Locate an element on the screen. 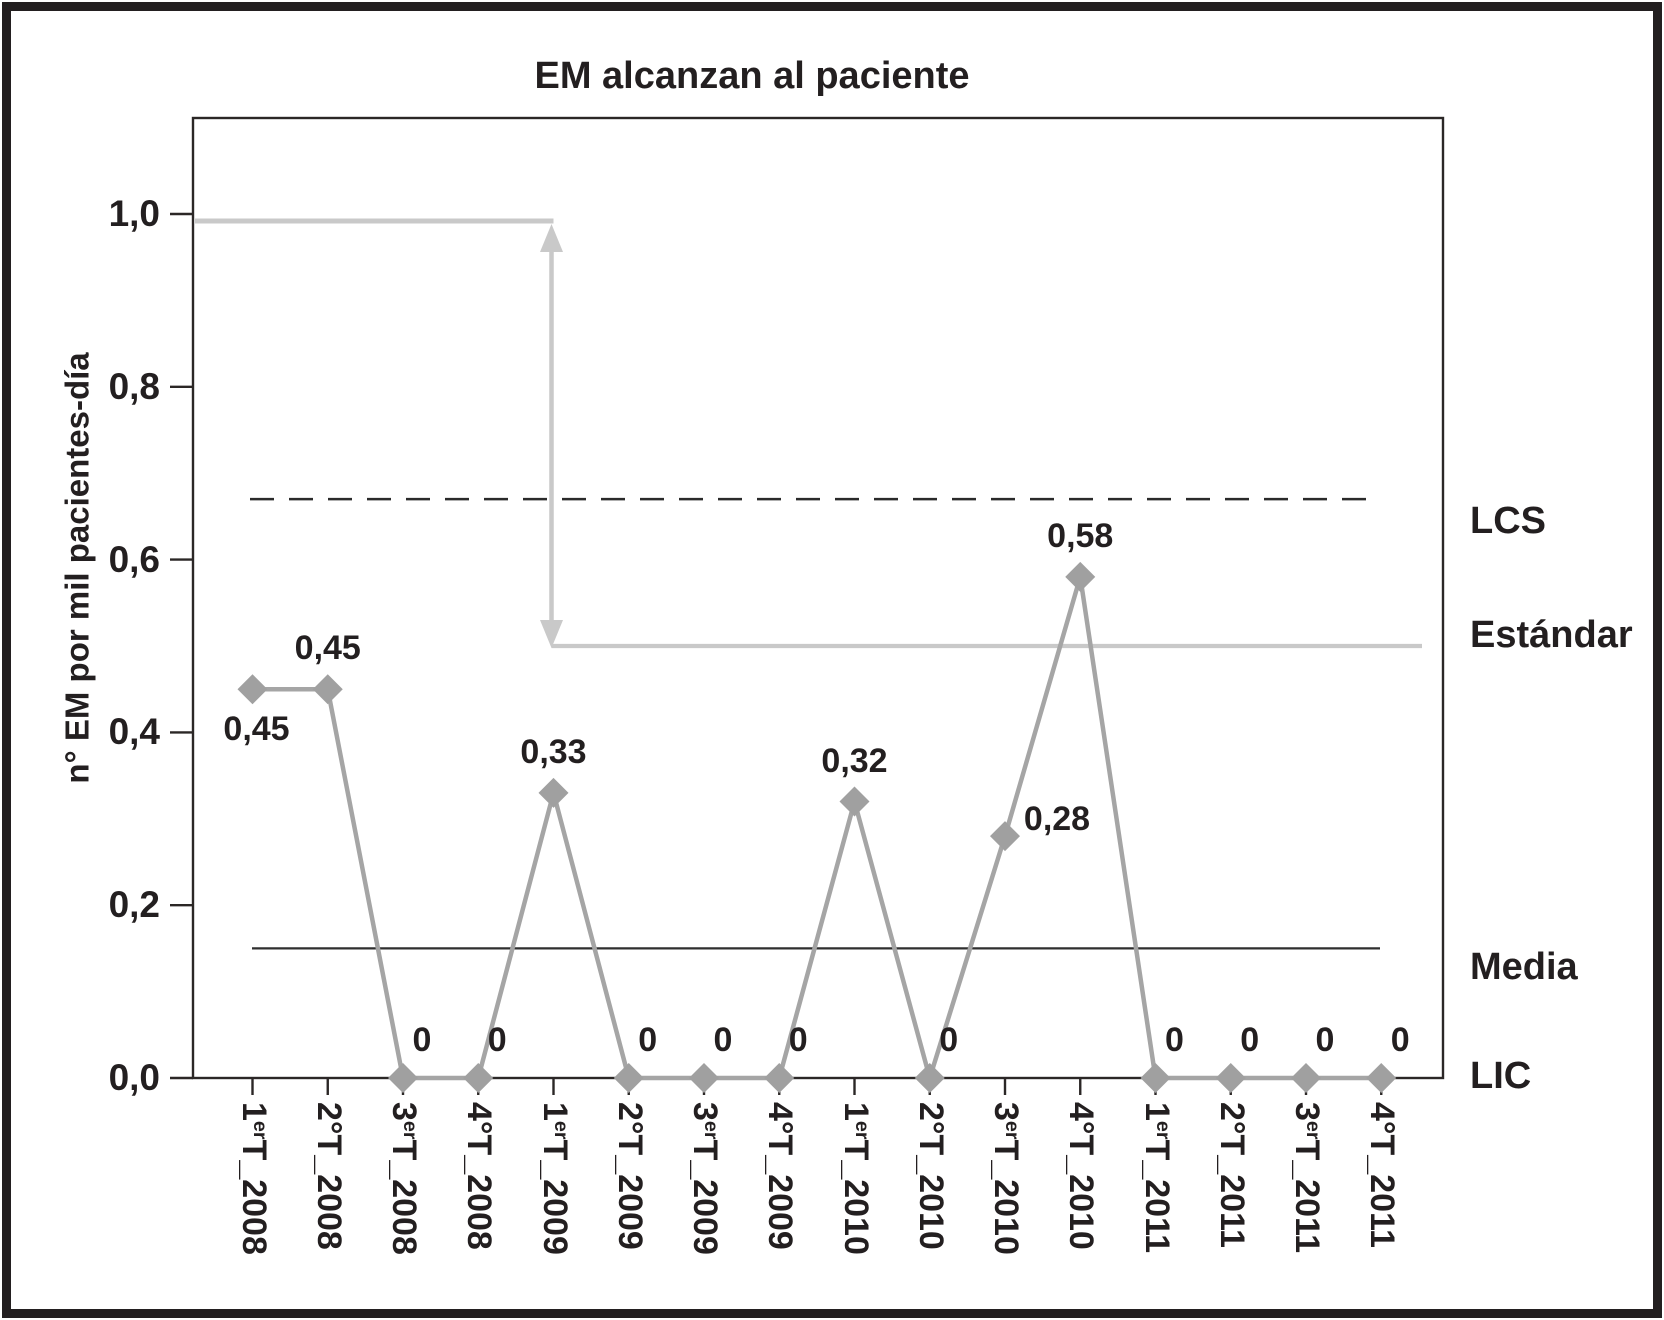 This screenshot has width=1664, height=1320. y-tick-label: 0,4 is located at coordinates (134, 732).